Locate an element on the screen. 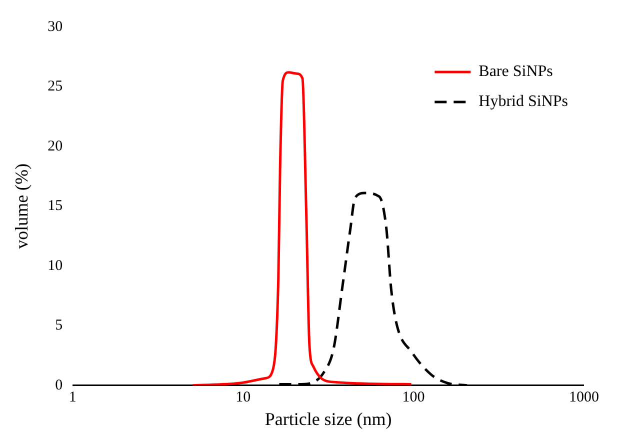 The width and height of the screenshot is (622, 439). x-tick-label: 1000 is located at coordinates (584, 397).